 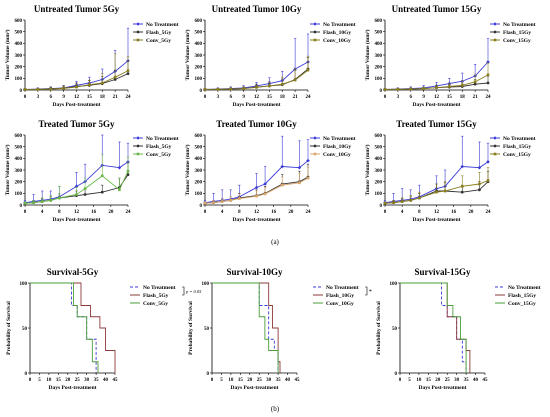 I want to click on series-conv-10gy, so click(x=245, y=327).